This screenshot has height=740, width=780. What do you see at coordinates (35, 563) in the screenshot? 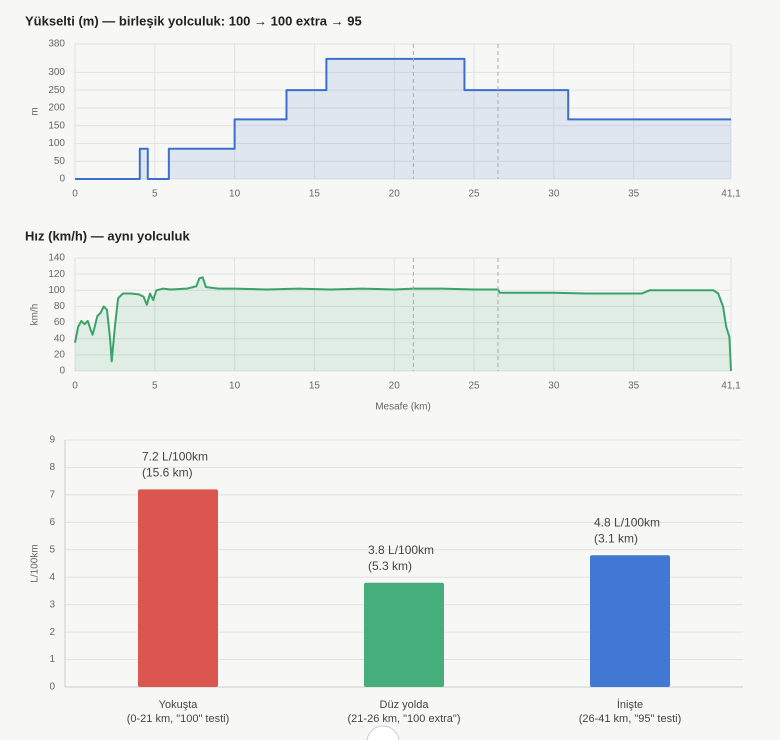
I see `y-axis-label: L/100km` at bounding box center [35, 563].